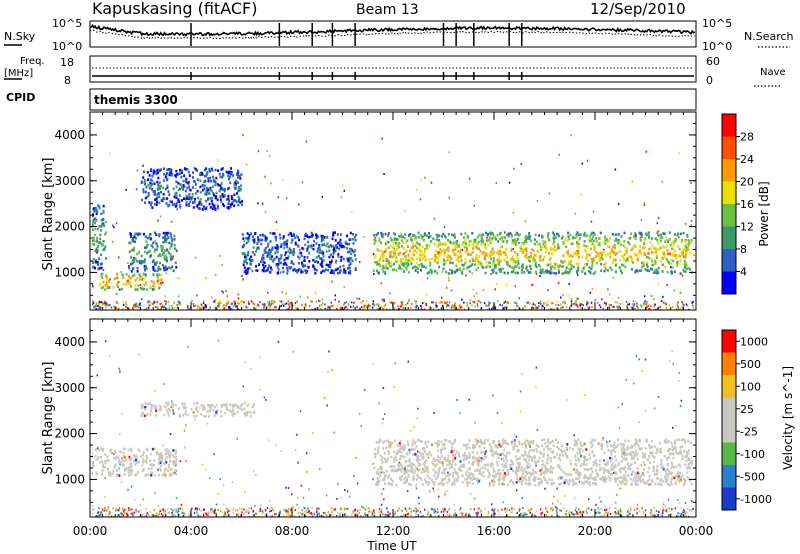  I want to click on power-y-axis-label: Slant Range [km], so click(48, 214).